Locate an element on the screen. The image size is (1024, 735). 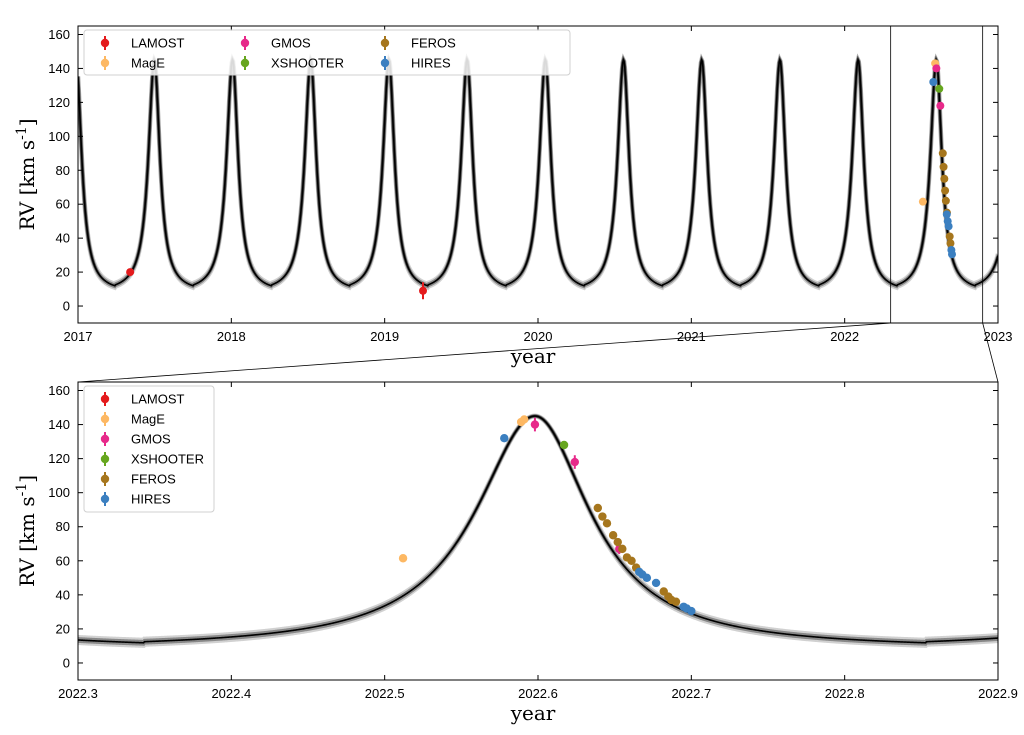
x-tick-label-0: 2017 is located at coordinates (78, 336).